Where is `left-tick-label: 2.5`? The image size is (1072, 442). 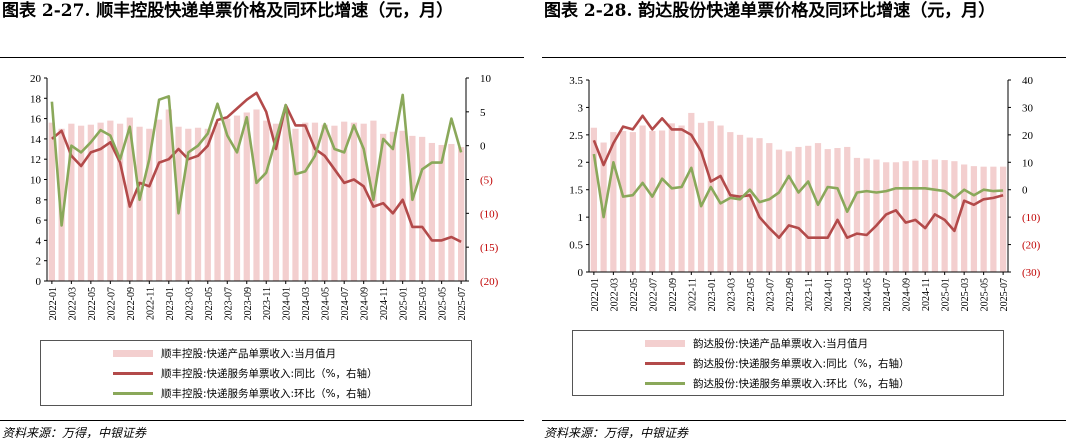
left-tick-label: 2.5 is located at coordinates (576, 136).